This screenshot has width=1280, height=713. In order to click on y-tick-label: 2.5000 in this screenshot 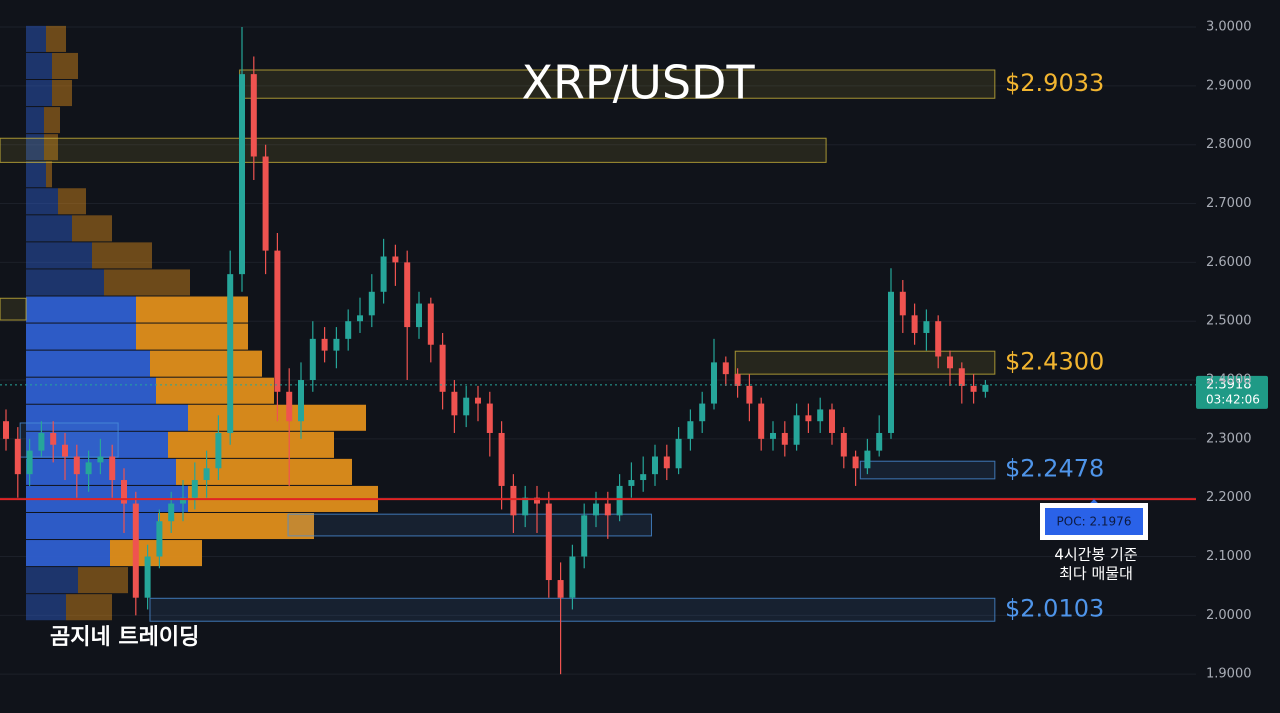, I will do `click(1229, 321)`.